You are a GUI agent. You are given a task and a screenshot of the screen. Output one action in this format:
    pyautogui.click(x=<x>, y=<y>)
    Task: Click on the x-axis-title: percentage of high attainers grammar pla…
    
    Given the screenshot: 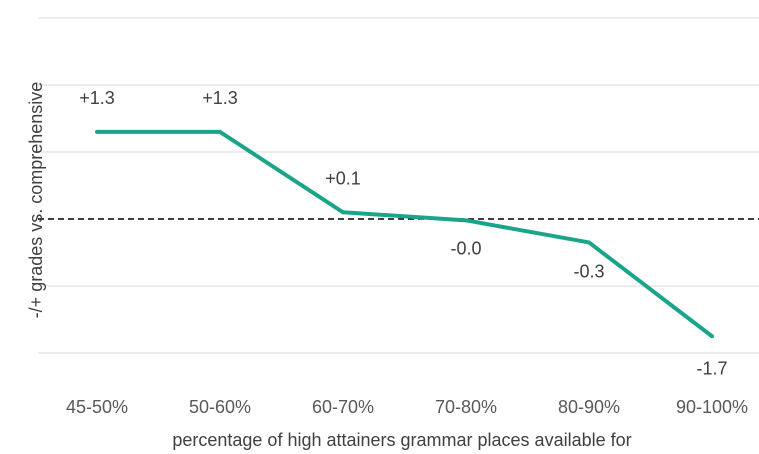 What is the action you would take?
    pyautogui.click(x=401, y=440)
    